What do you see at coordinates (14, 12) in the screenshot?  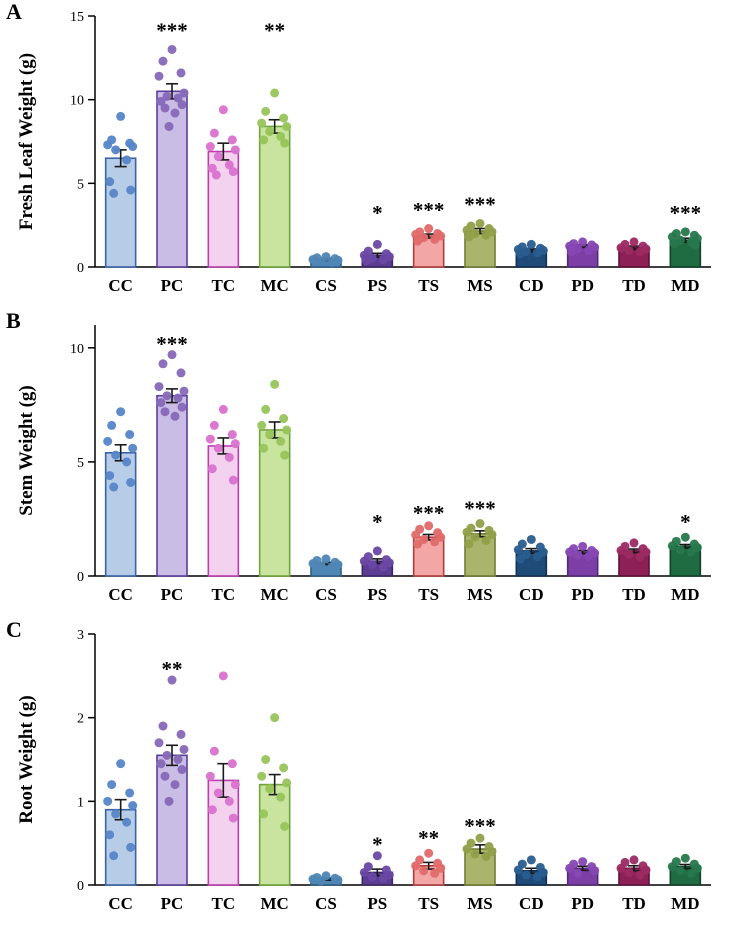 I see `panel-a-letter: A` at bounding box center [14, 12].